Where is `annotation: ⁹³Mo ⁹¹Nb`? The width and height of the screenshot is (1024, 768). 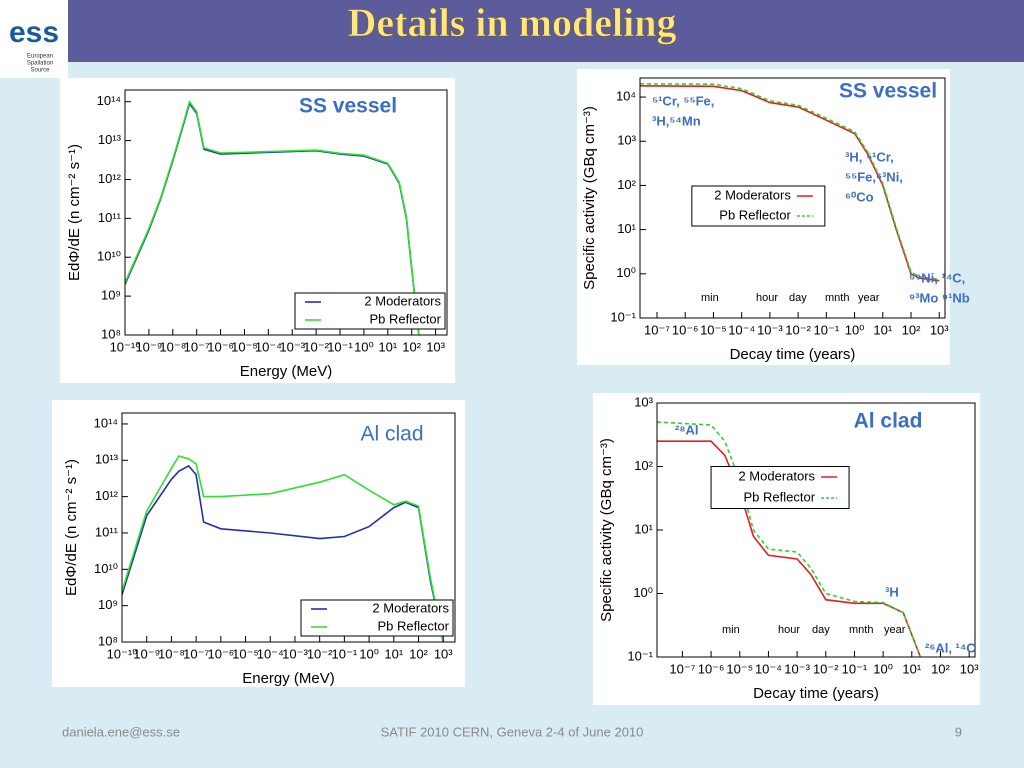 annotation: ⁹³Mo ⁹¹Nb is located at coordinates (939, 297).